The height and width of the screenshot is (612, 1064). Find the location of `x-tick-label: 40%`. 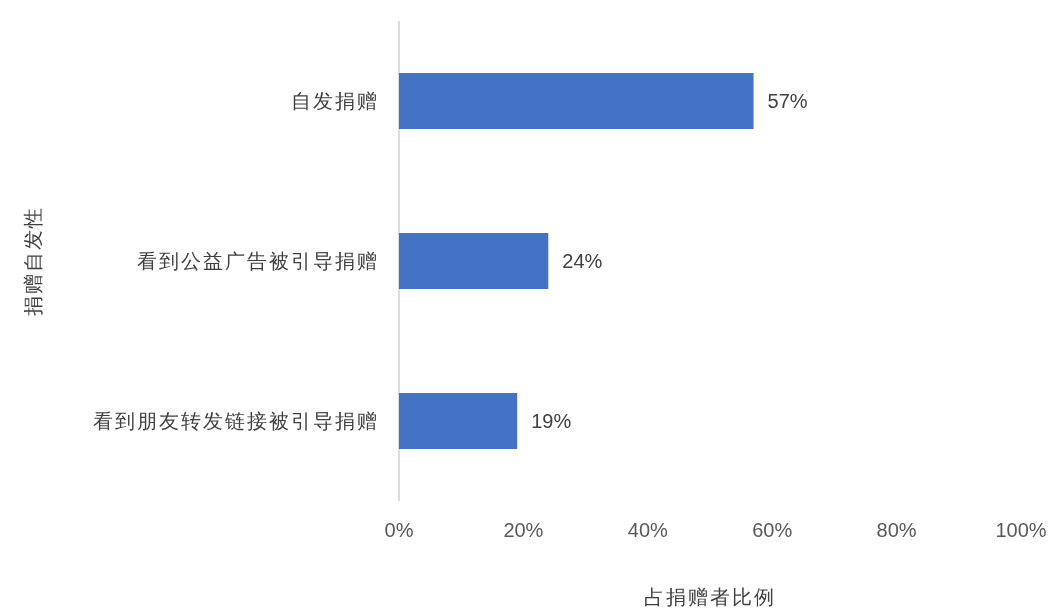

x-tick-label: 40% is located at coordinates (648, 530).